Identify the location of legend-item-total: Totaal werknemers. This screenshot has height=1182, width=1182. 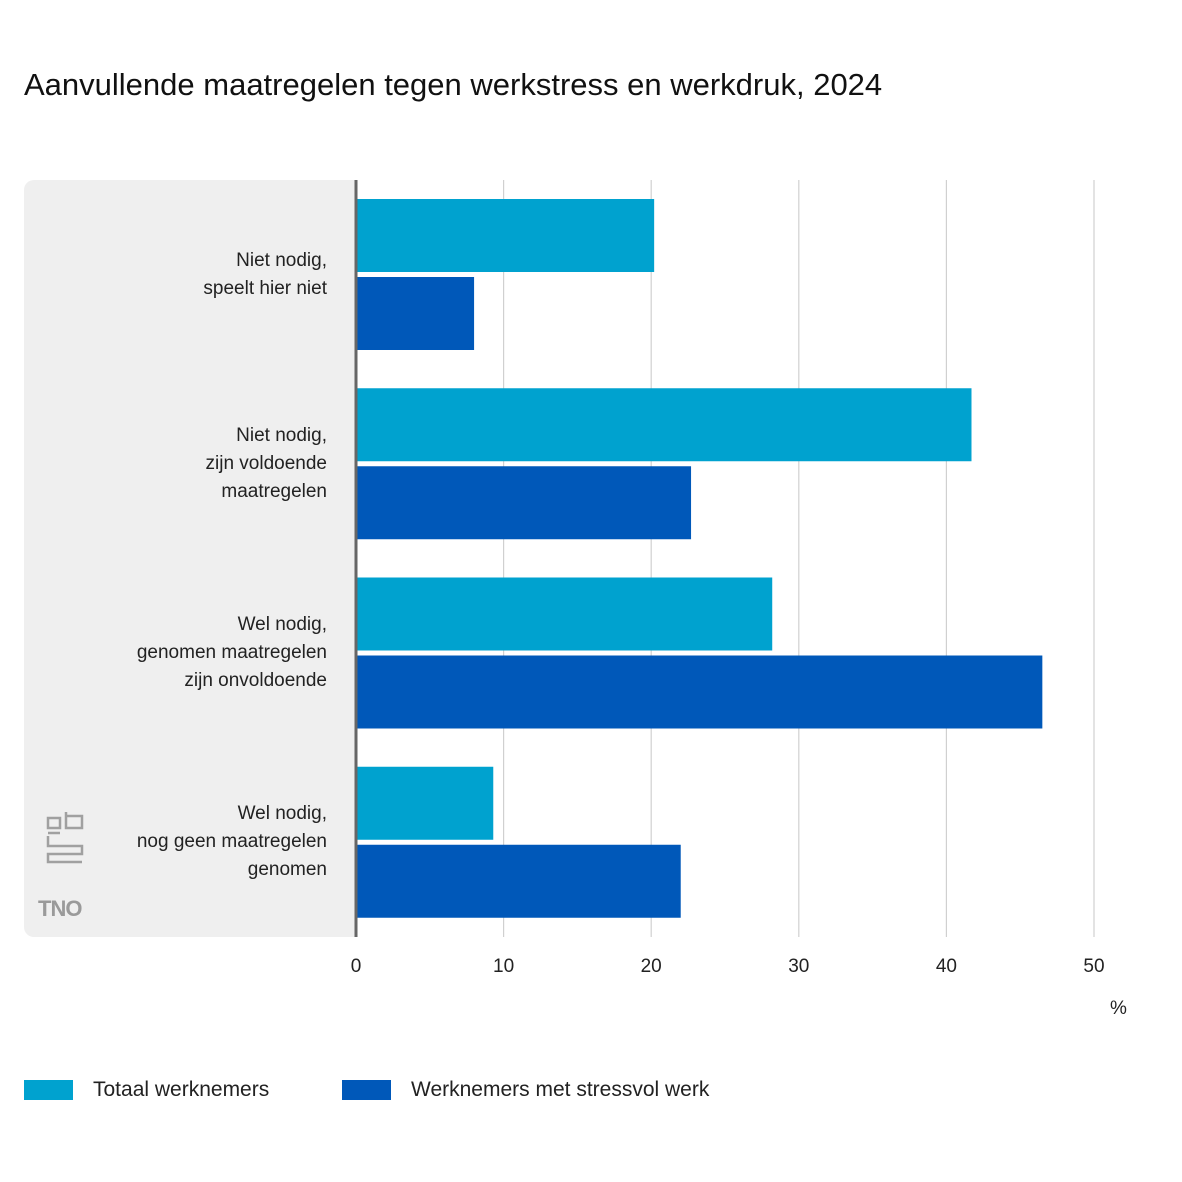
(146, 1090).